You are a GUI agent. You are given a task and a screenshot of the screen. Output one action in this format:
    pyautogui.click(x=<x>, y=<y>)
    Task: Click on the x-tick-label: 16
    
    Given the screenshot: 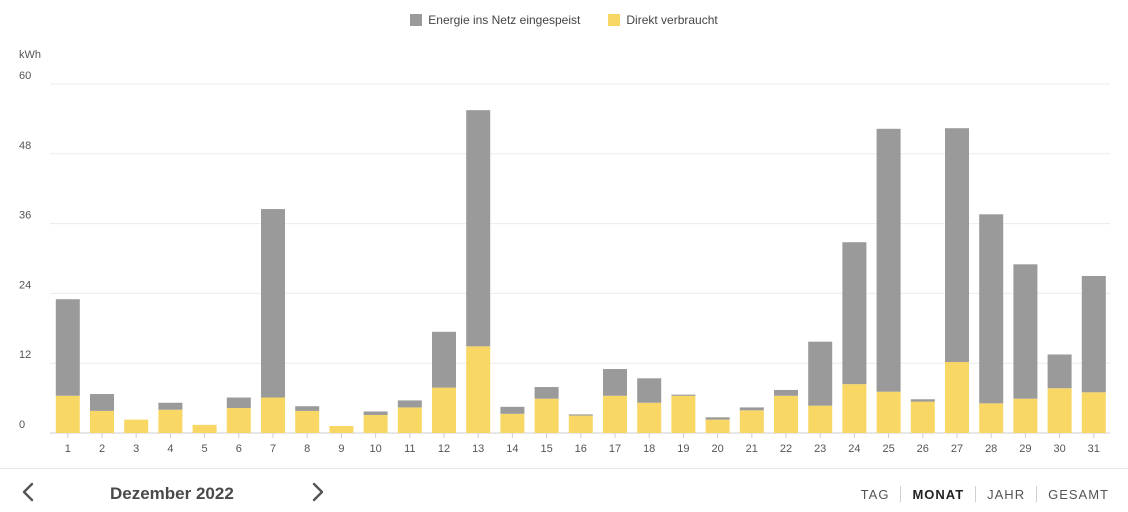 What is the action you would take?
    pyautogui.click(x=581, y=449)
    